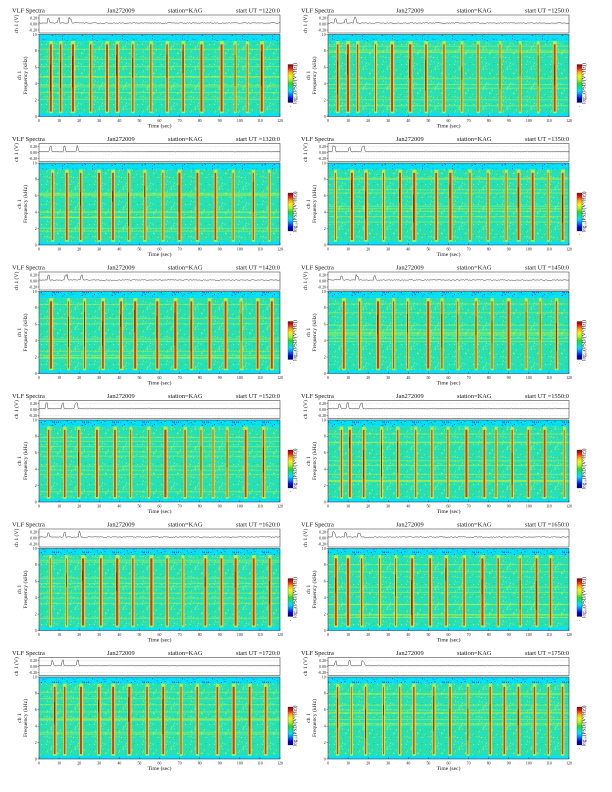 The height and width of the screenshot is (792, 612). I want to click on panel-start-time: start UT =1350:0, so click(547, 139).